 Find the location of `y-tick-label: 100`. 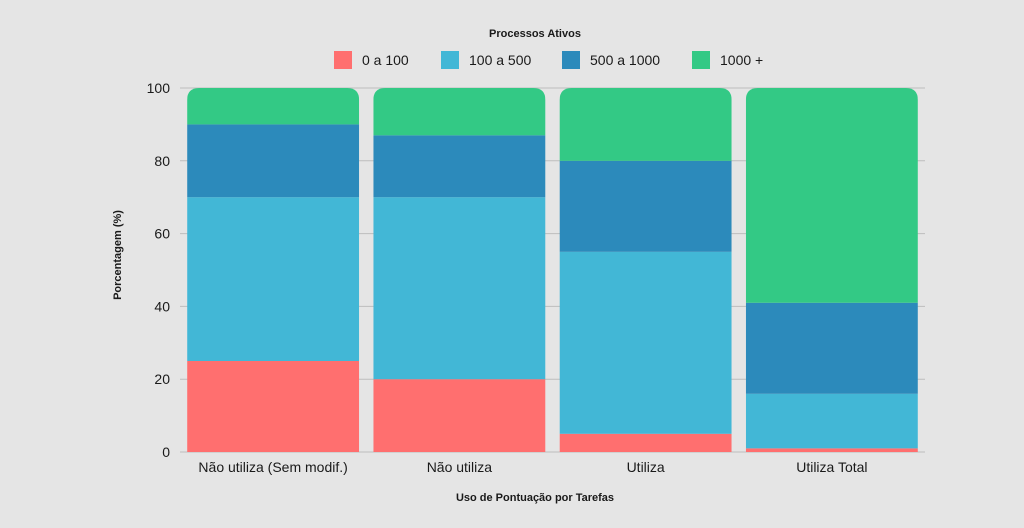

y-tick-label: 100 is located at coordinates (159, 88).